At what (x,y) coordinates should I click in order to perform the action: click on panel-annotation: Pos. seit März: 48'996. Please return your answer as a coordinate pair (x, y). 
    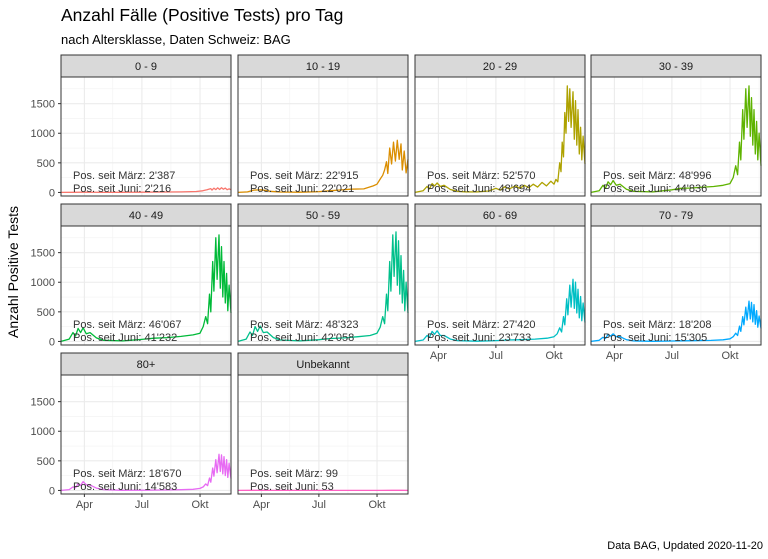
    Looking at the image, I should click on (657, 176).